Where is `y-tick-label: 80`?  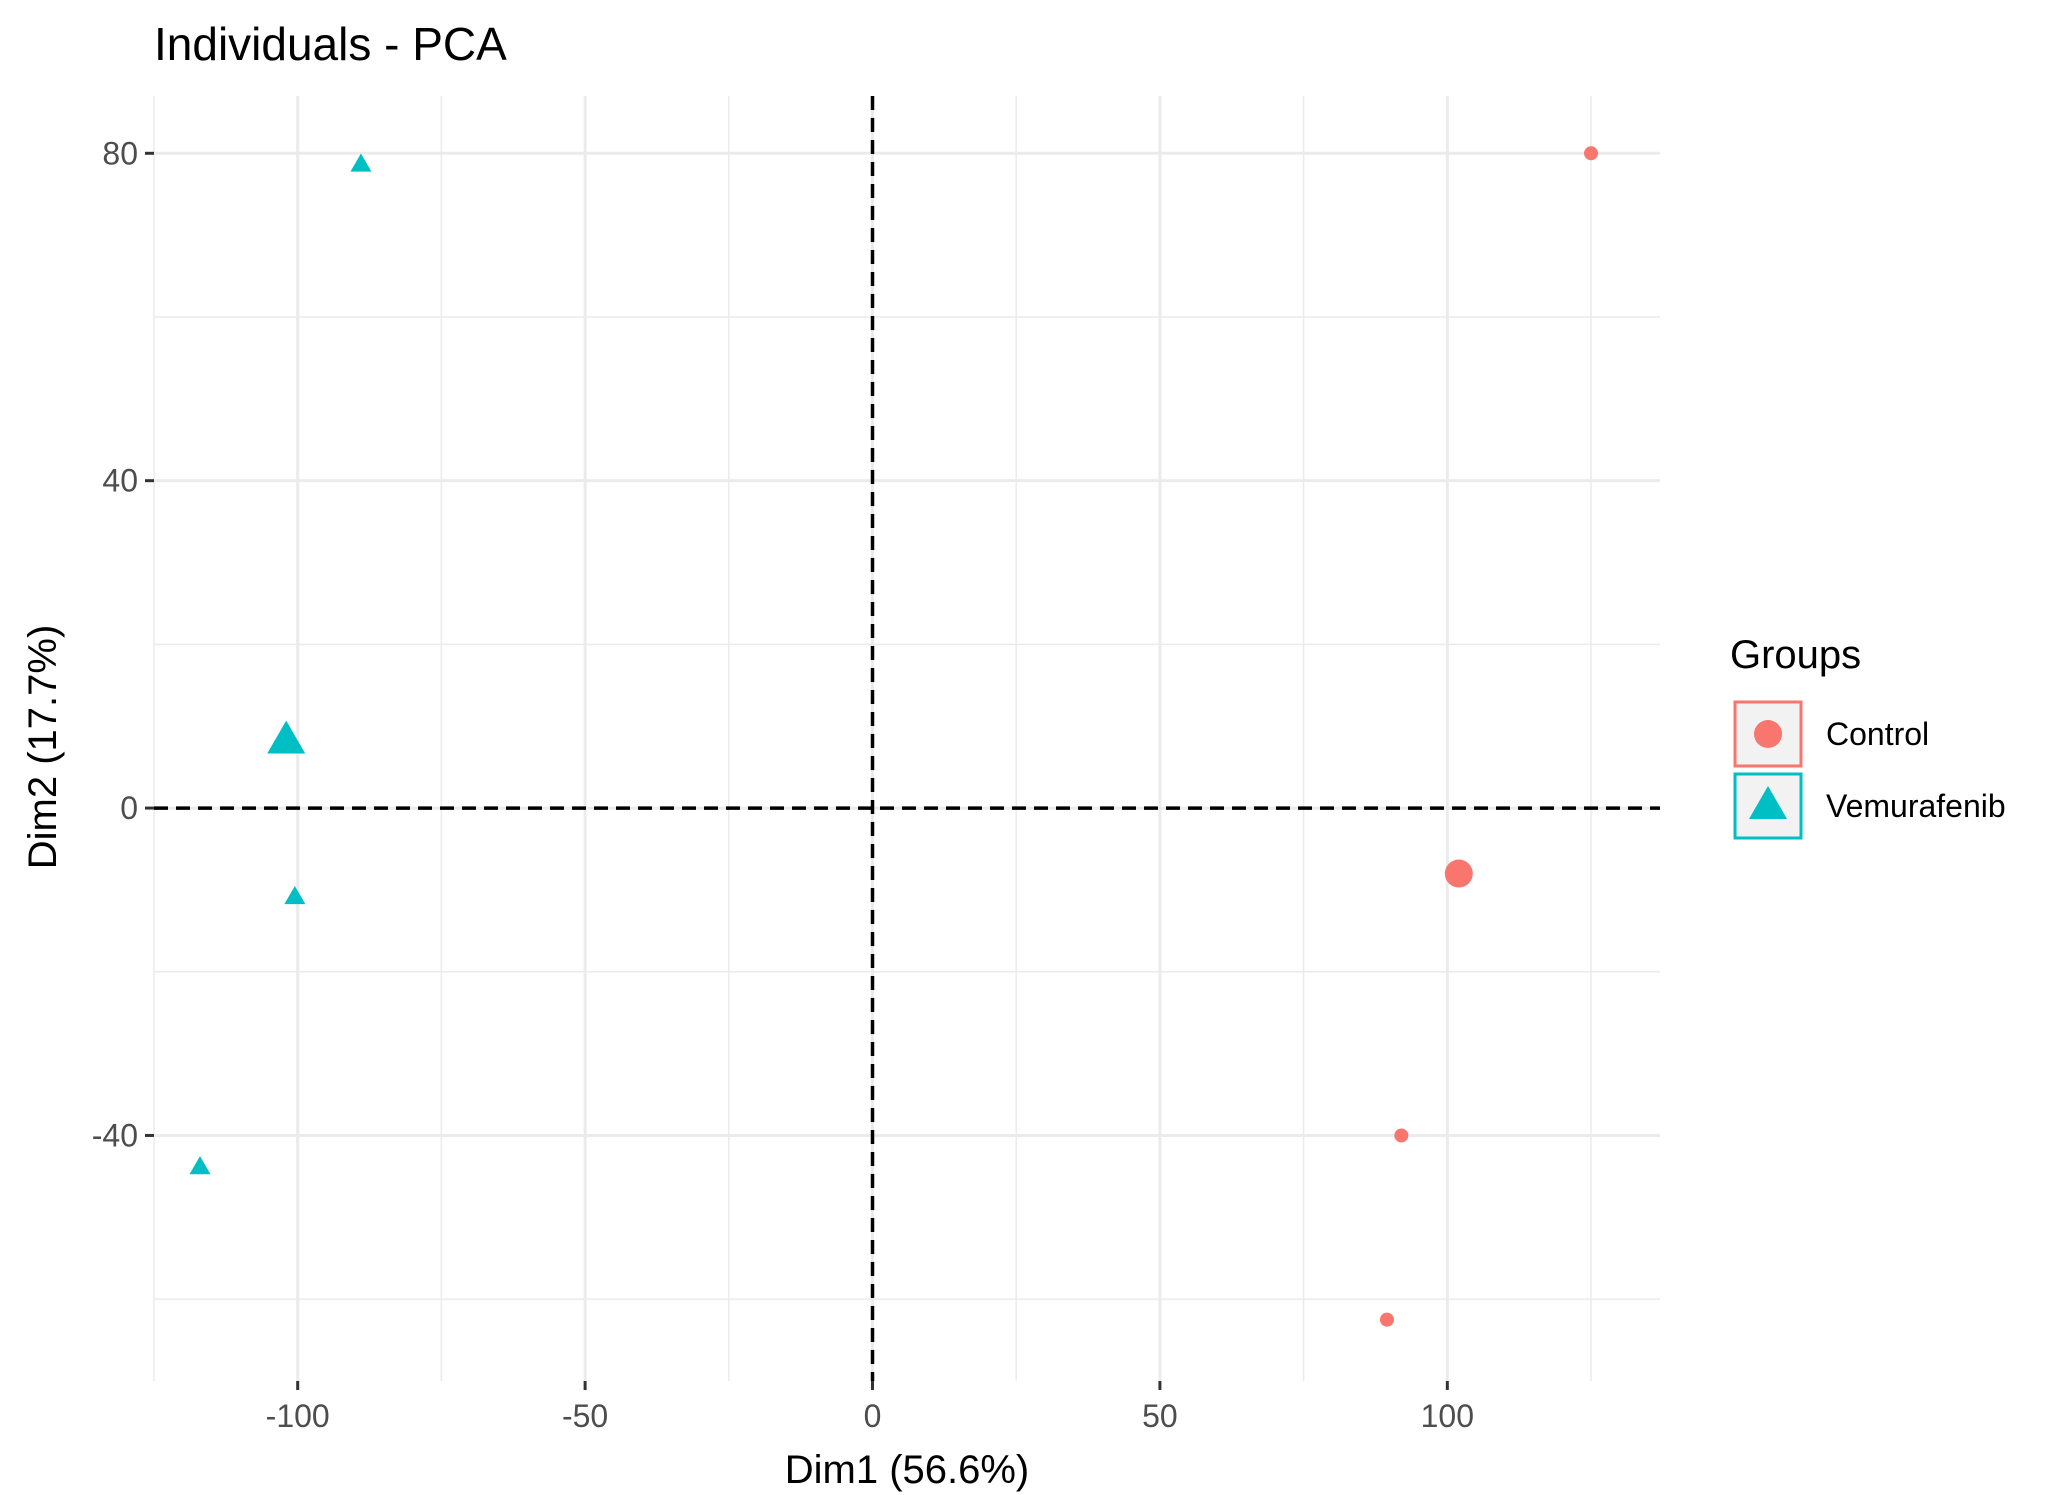 y-tick-label: 80 is located at coordinates (120, 153).